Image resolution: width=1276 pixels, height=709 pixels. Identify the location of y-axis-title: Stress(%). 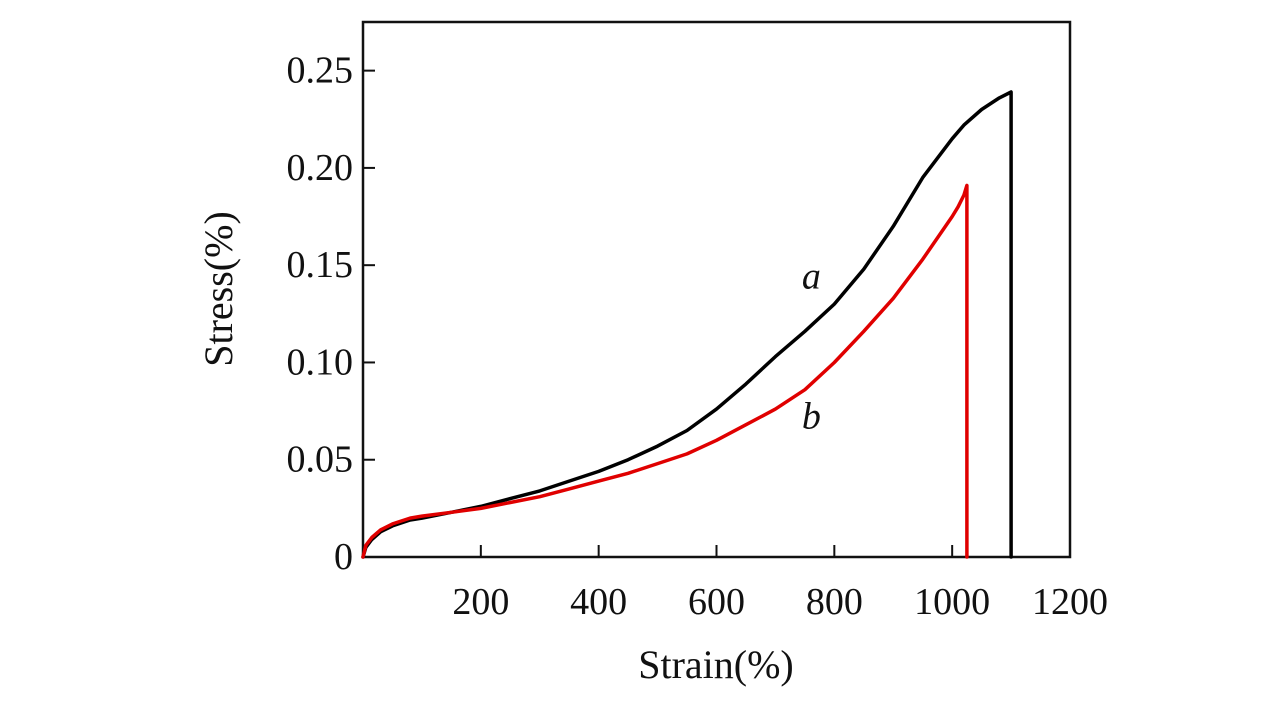
(218, 289).